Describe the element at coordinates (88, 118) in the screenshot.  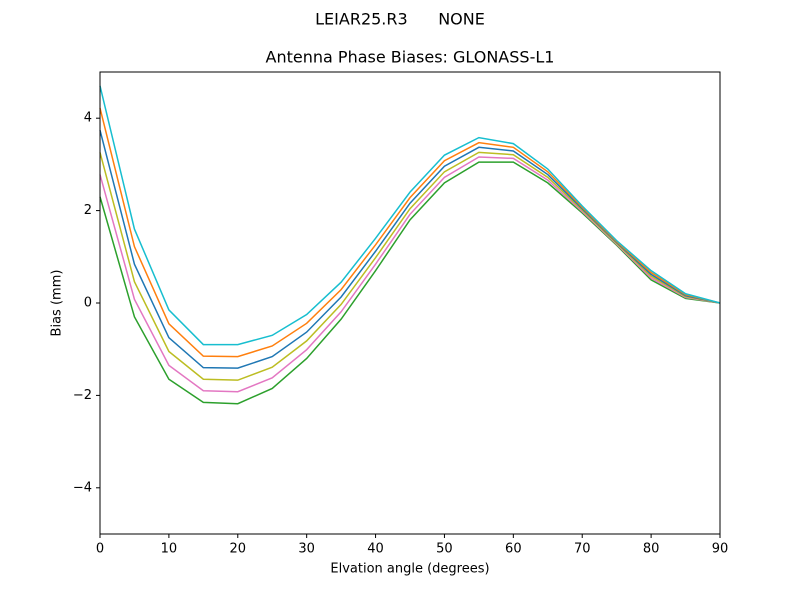
I see `y-tick-label: 4` at that location.